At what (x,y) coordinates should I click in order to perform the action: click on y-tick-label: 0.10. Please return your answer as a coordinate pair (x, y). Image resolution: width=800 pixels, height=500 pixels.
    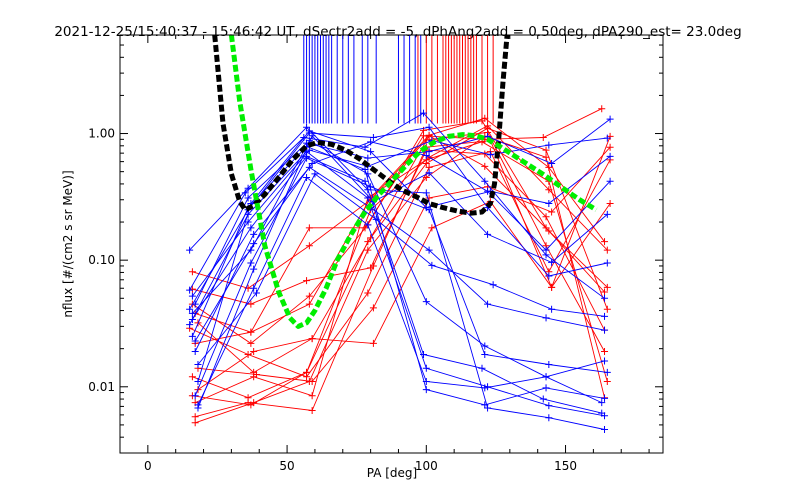
    Looking at the image, I should click on (101, 260).